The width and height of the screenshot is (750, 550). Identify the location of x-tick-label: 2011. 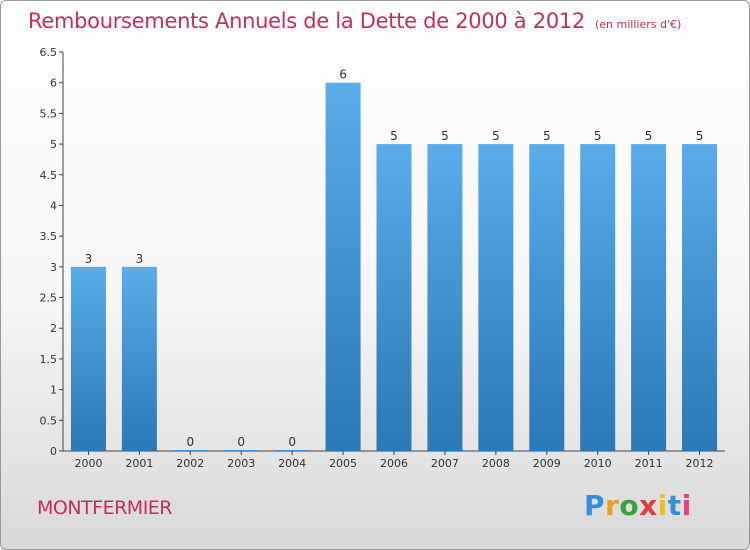
(649, 463).